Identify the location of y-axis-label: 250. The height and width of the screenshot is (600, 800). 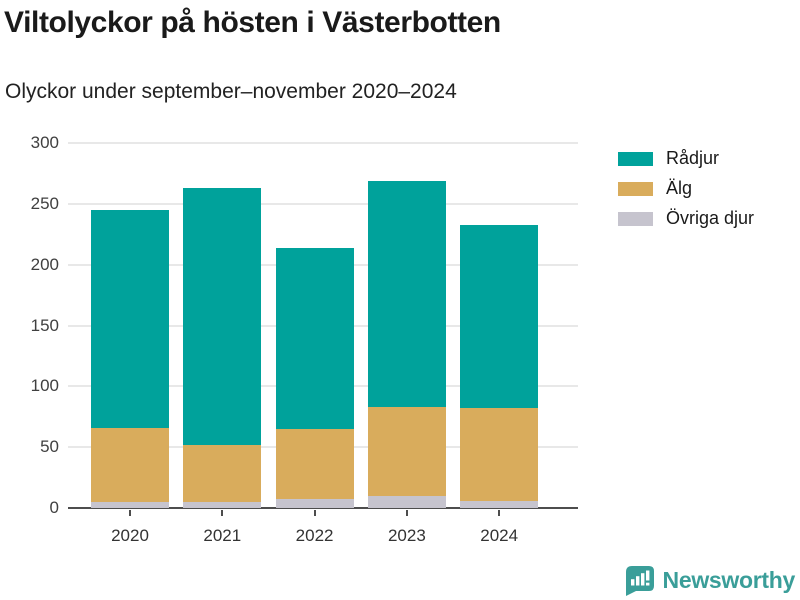
(44, 203).